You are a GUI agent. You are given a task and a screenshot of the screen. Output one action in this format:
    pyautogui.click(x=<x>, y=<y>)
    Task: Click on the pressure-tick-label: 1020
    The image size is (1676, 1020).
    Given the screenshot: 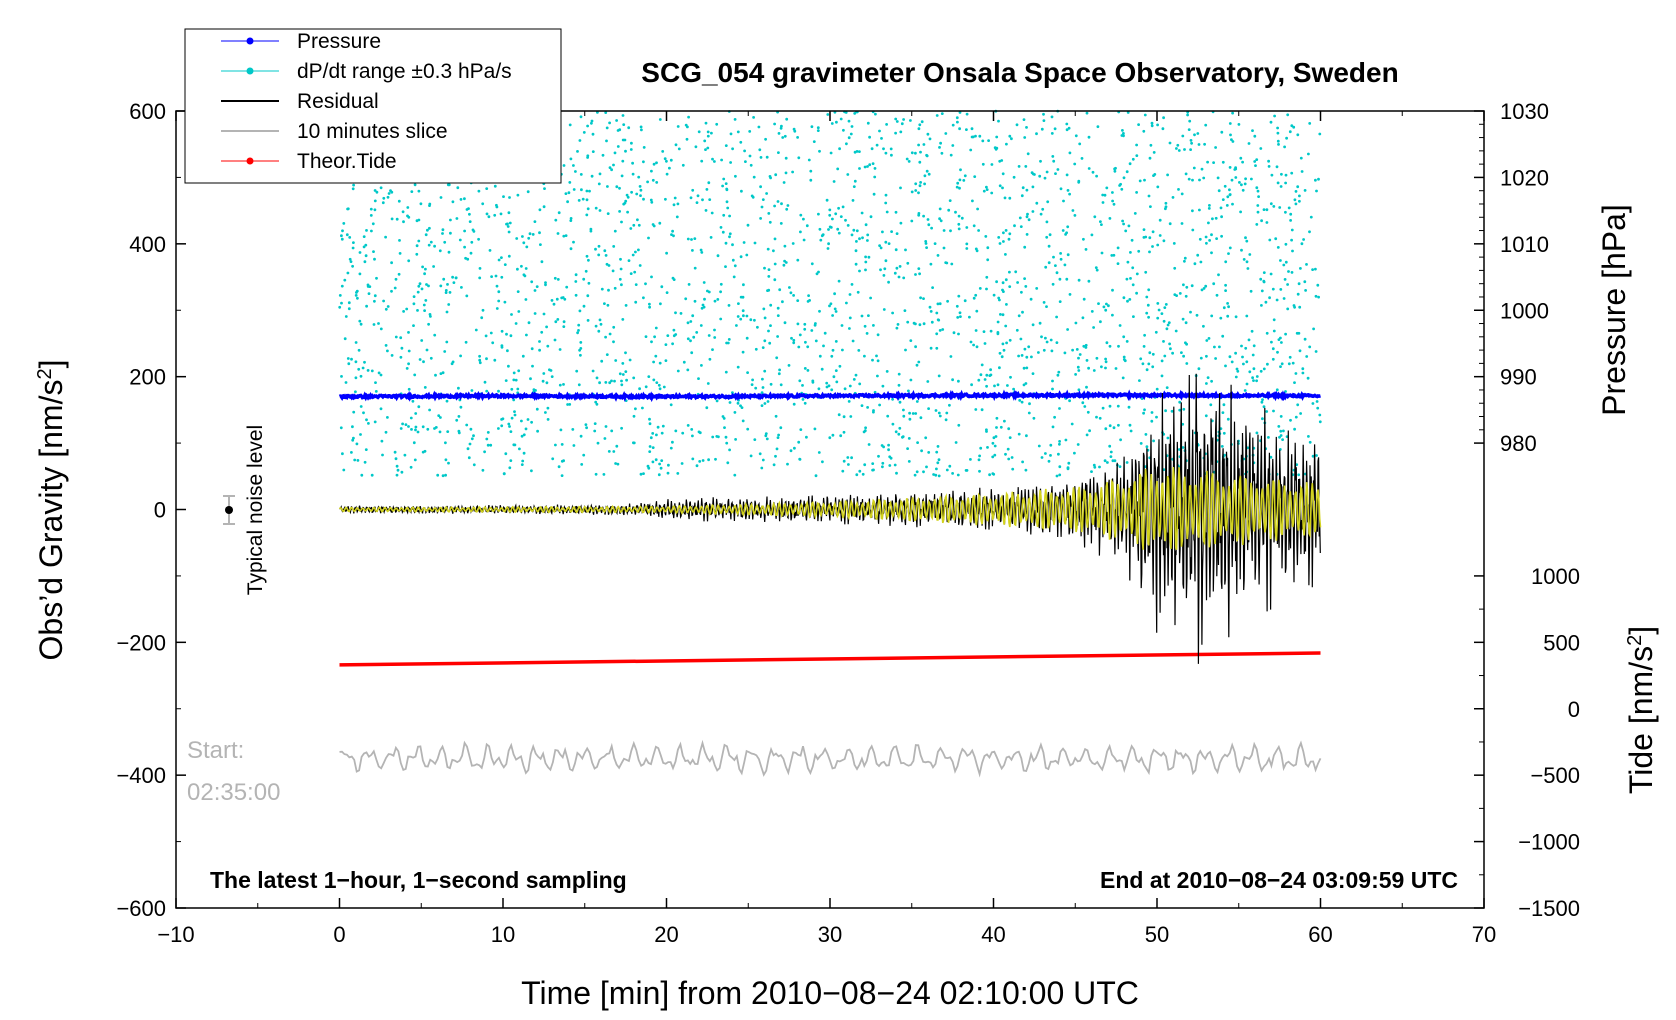 What is the action you would take?
    pyautogui.click(x=1524, y=177)
    